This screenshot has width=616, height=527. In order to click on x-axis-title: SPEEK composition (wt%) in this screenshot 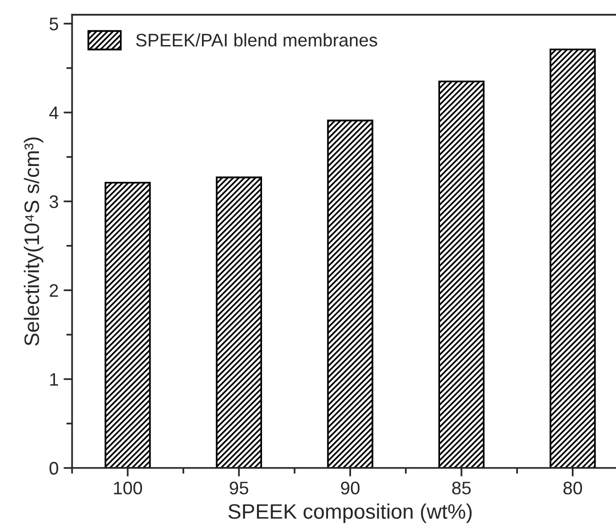, I will do `click(350, 513)`.